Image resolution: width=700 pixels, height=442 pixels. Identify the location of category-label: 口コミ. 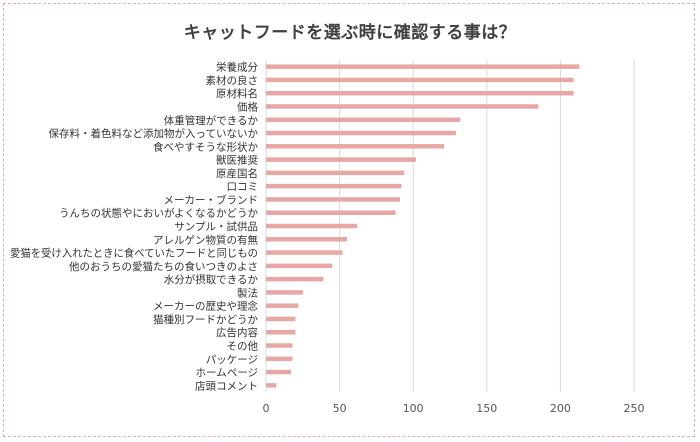
(243, 187).